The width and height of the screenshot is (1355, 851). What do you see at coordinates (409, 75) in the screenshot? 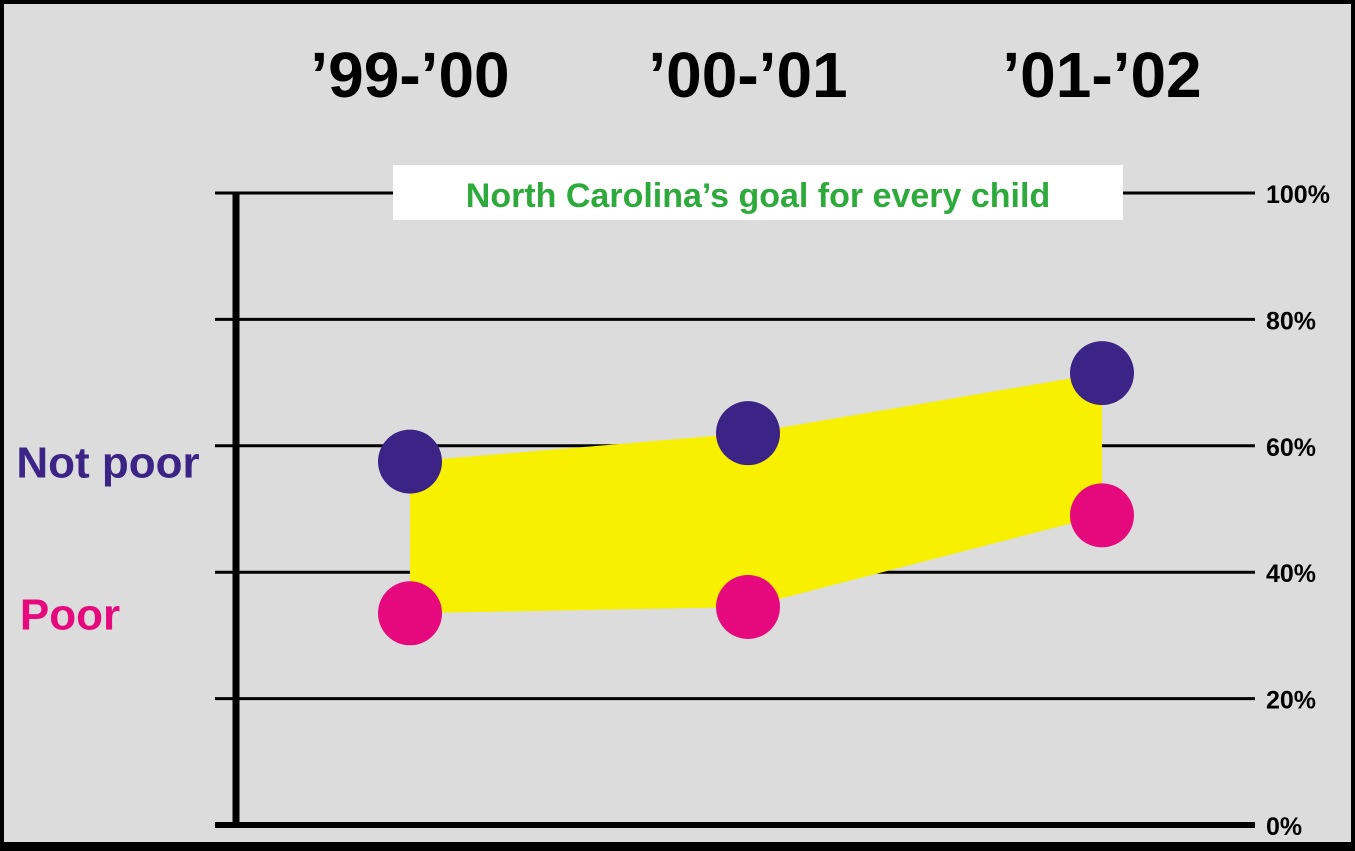
I see `category-label: ’99-’00` at bounding box center [409, 75].